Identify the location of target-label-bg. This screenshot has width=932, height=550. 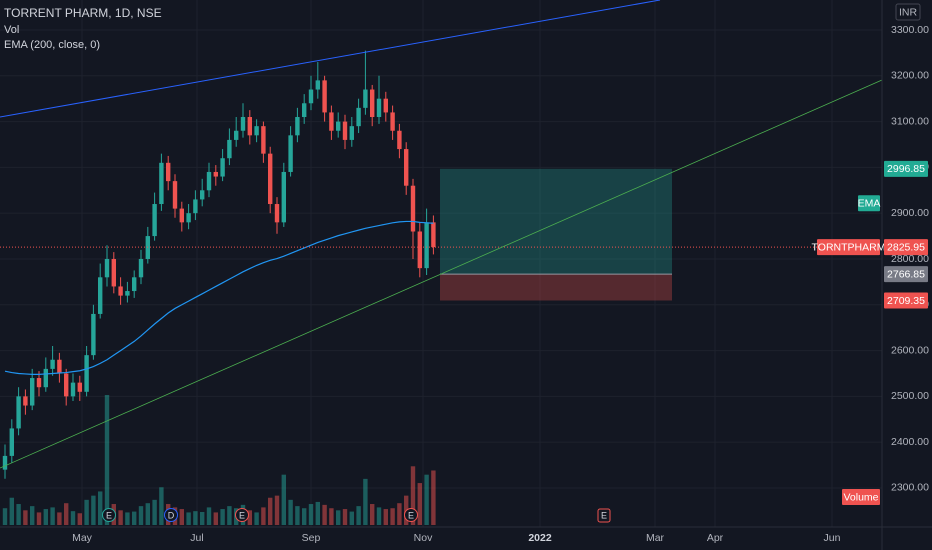
(906, 168).